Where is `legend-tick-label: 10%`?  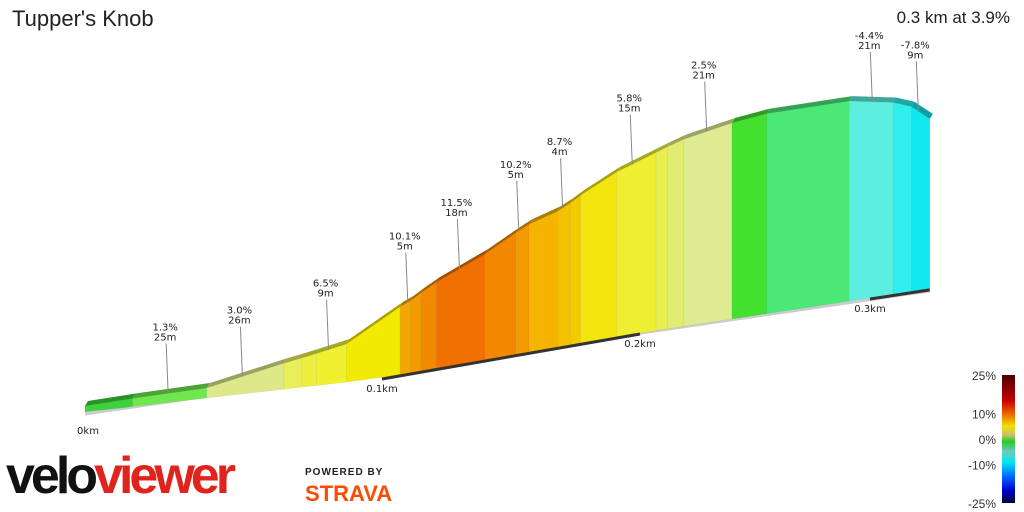
legend-tick-label: 10% is located at coordinates (984, 414).